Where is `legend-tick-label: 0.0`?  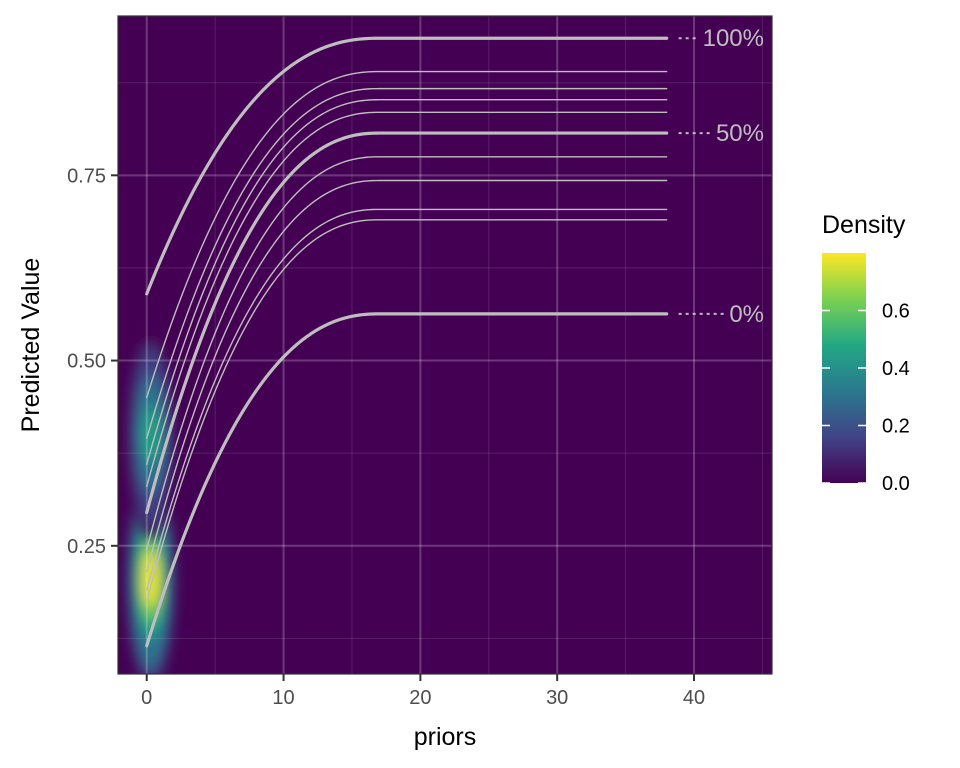
legend-tick-label: 0.0 is located at coordinates (896, 484).